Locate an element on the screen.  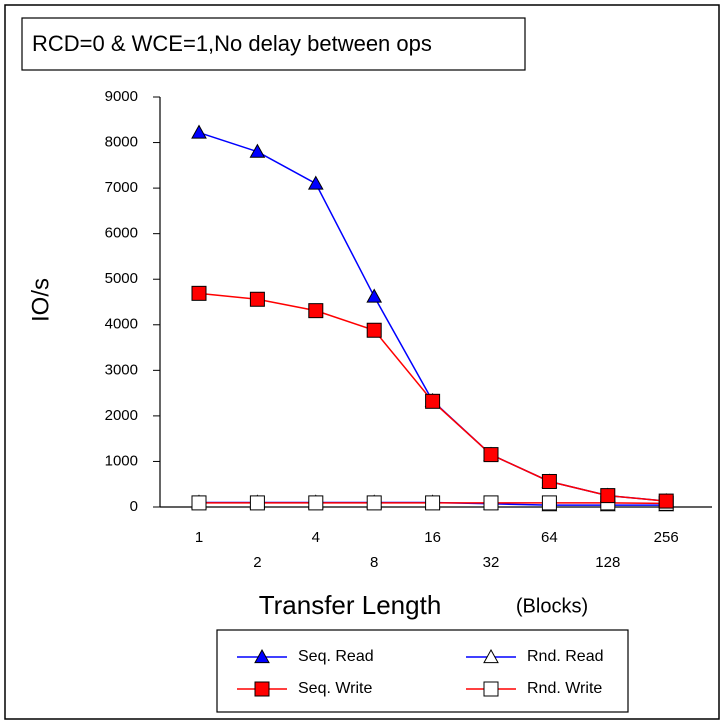
x-tick-label: 4 is located at coordinates (316, 537).